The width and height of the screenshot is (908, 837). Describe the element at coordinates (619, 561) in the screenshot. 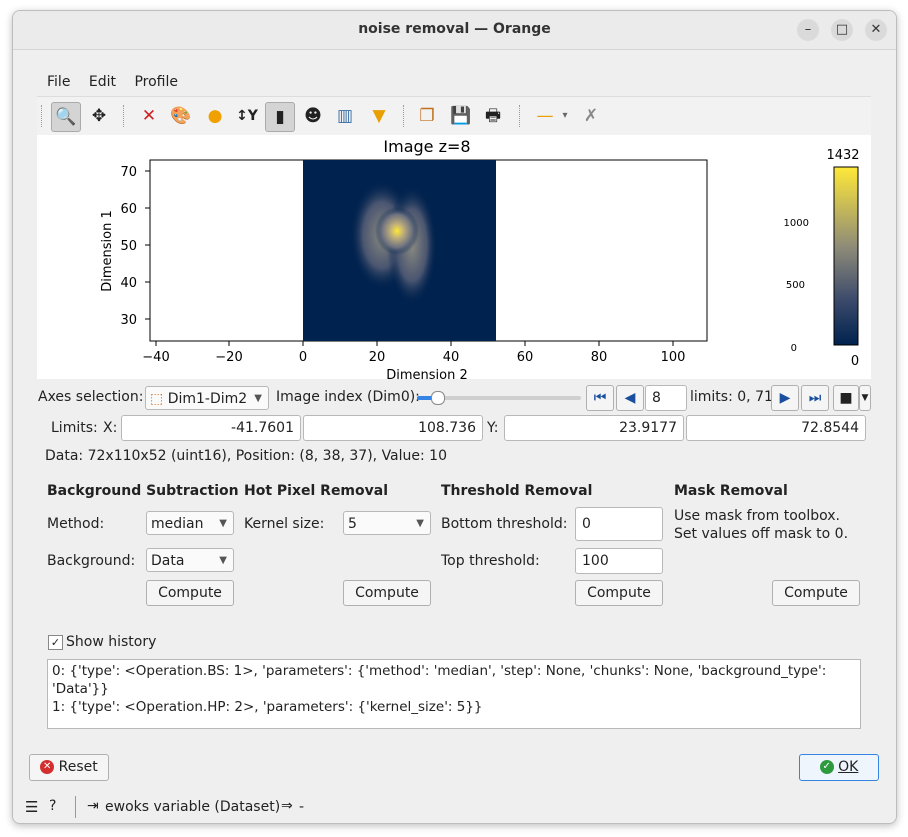

I see `tr-top-field: 100` at that location.